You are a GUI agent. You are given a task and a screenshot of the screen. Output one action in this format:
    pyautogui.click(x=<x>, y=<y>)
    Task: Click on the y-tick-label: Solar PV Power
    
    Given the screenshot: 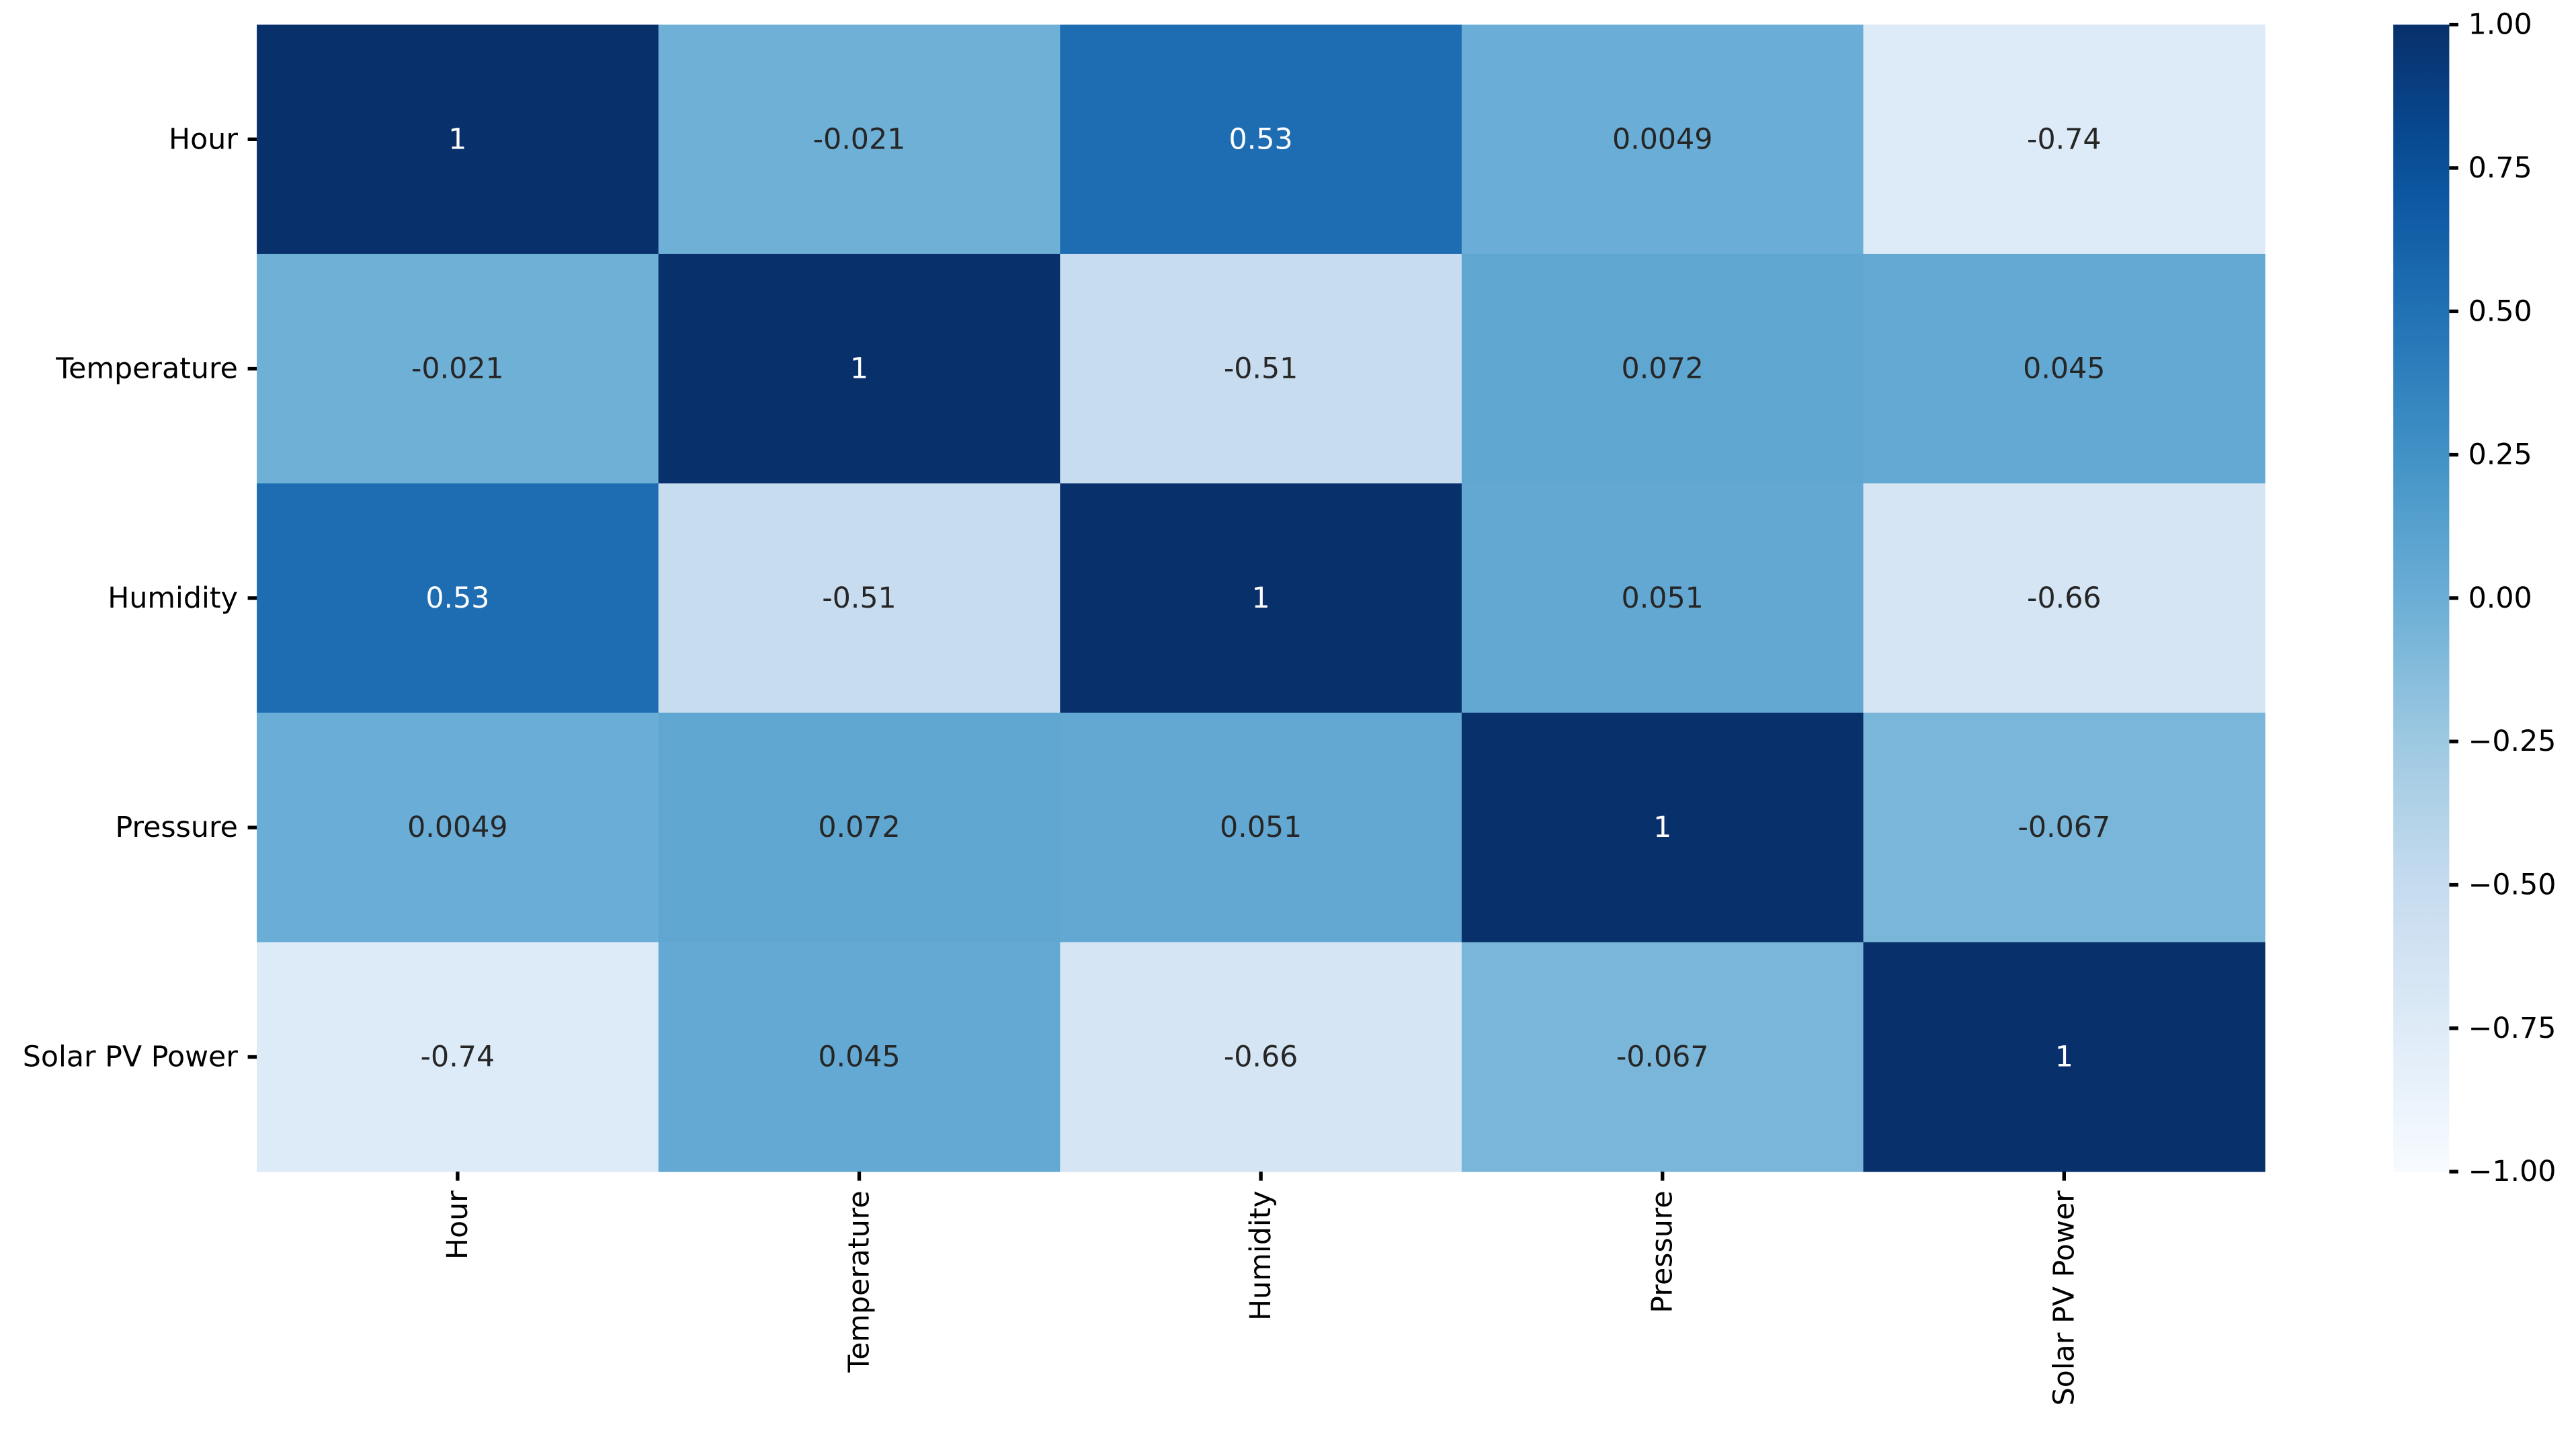 What is the action you would take?
    pyautogui.click(x=131, y=1056)
    